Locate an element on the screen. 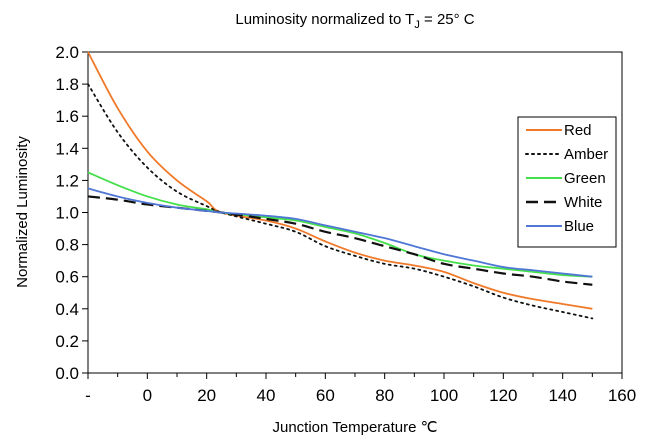  y-tick-label: 1.0 is located at coordinates (67, 213).